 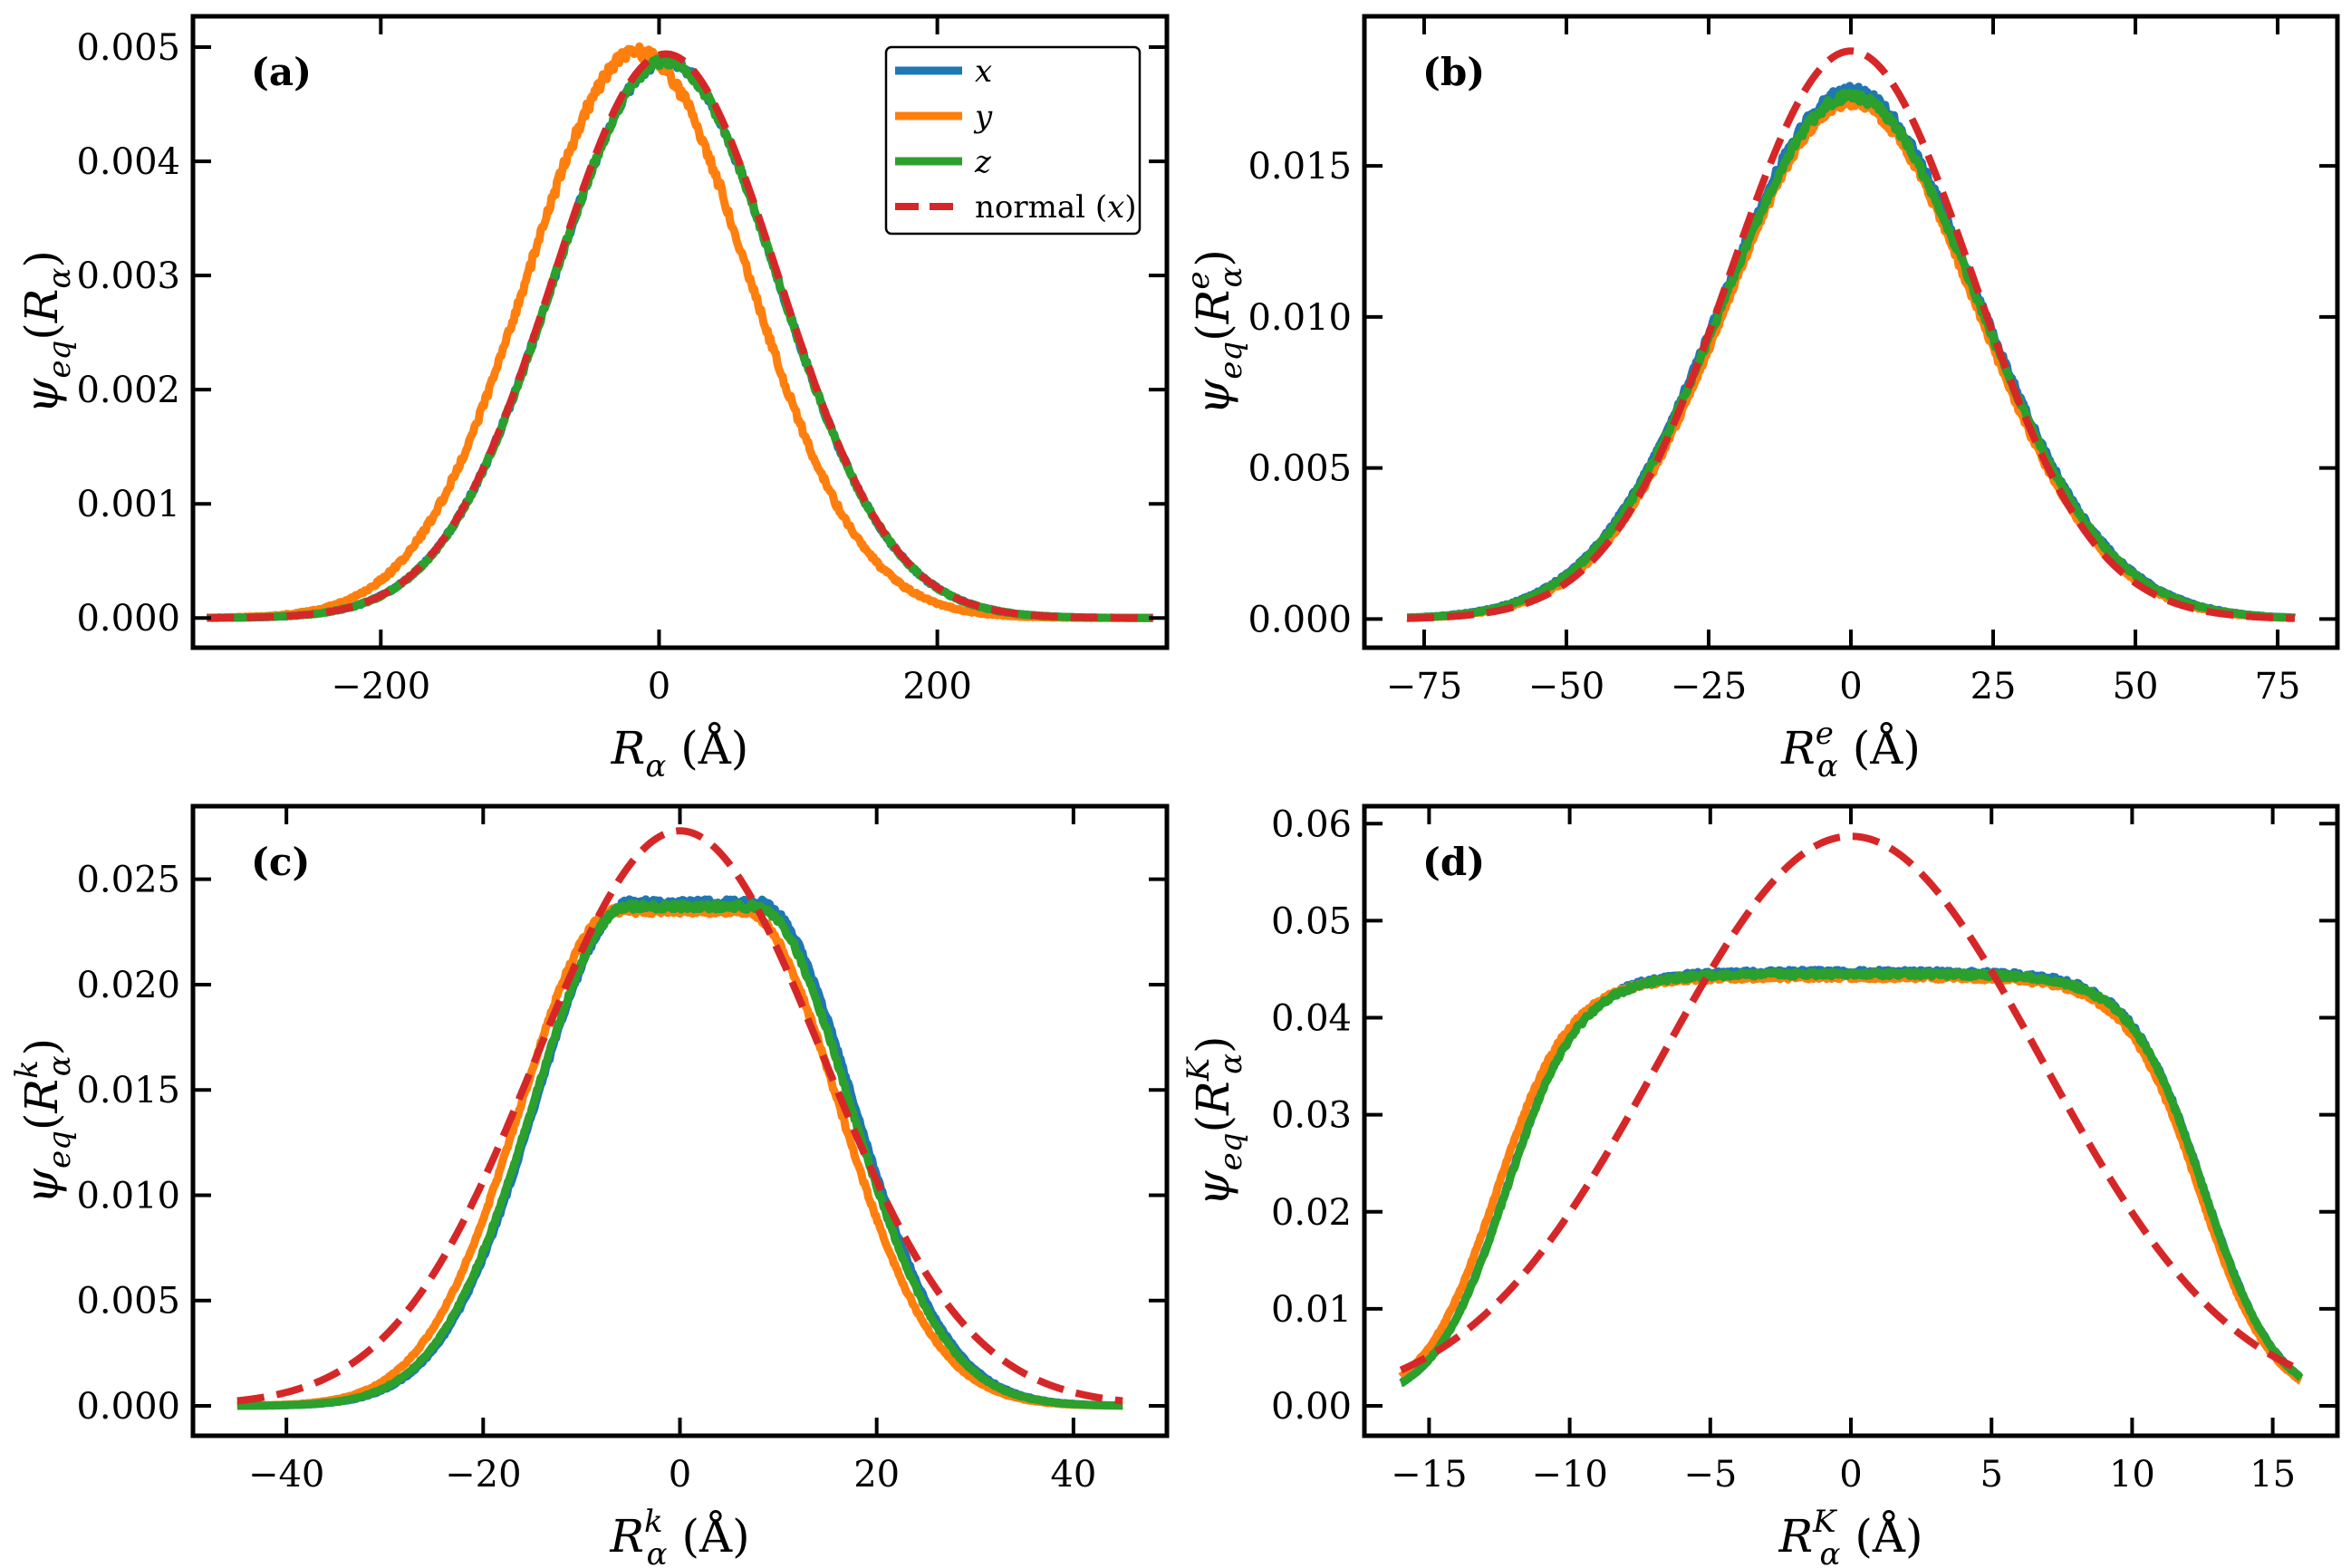 What do you see at coordinates (1311, 1407) in the screenshot?
I see `y-tick-label: 0.00` at bounding box center [1311, 1407].